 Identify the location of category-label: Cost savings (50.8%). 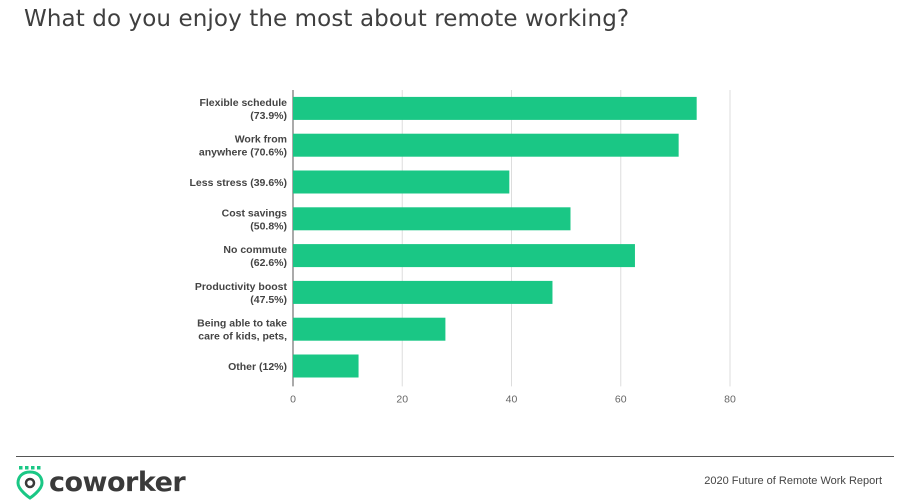
(255, 219).